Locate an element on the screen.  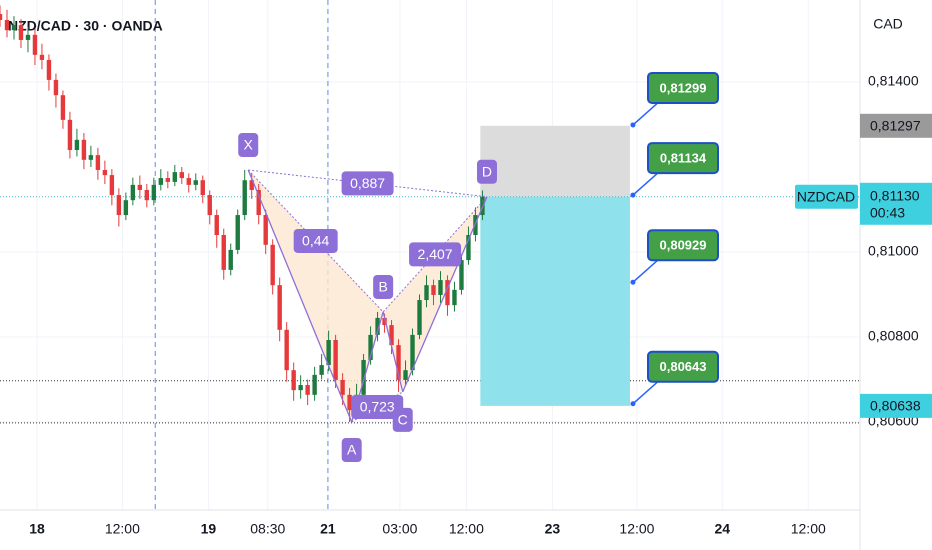
callout-label: 0,81134 is located at coordinates (683, 158).